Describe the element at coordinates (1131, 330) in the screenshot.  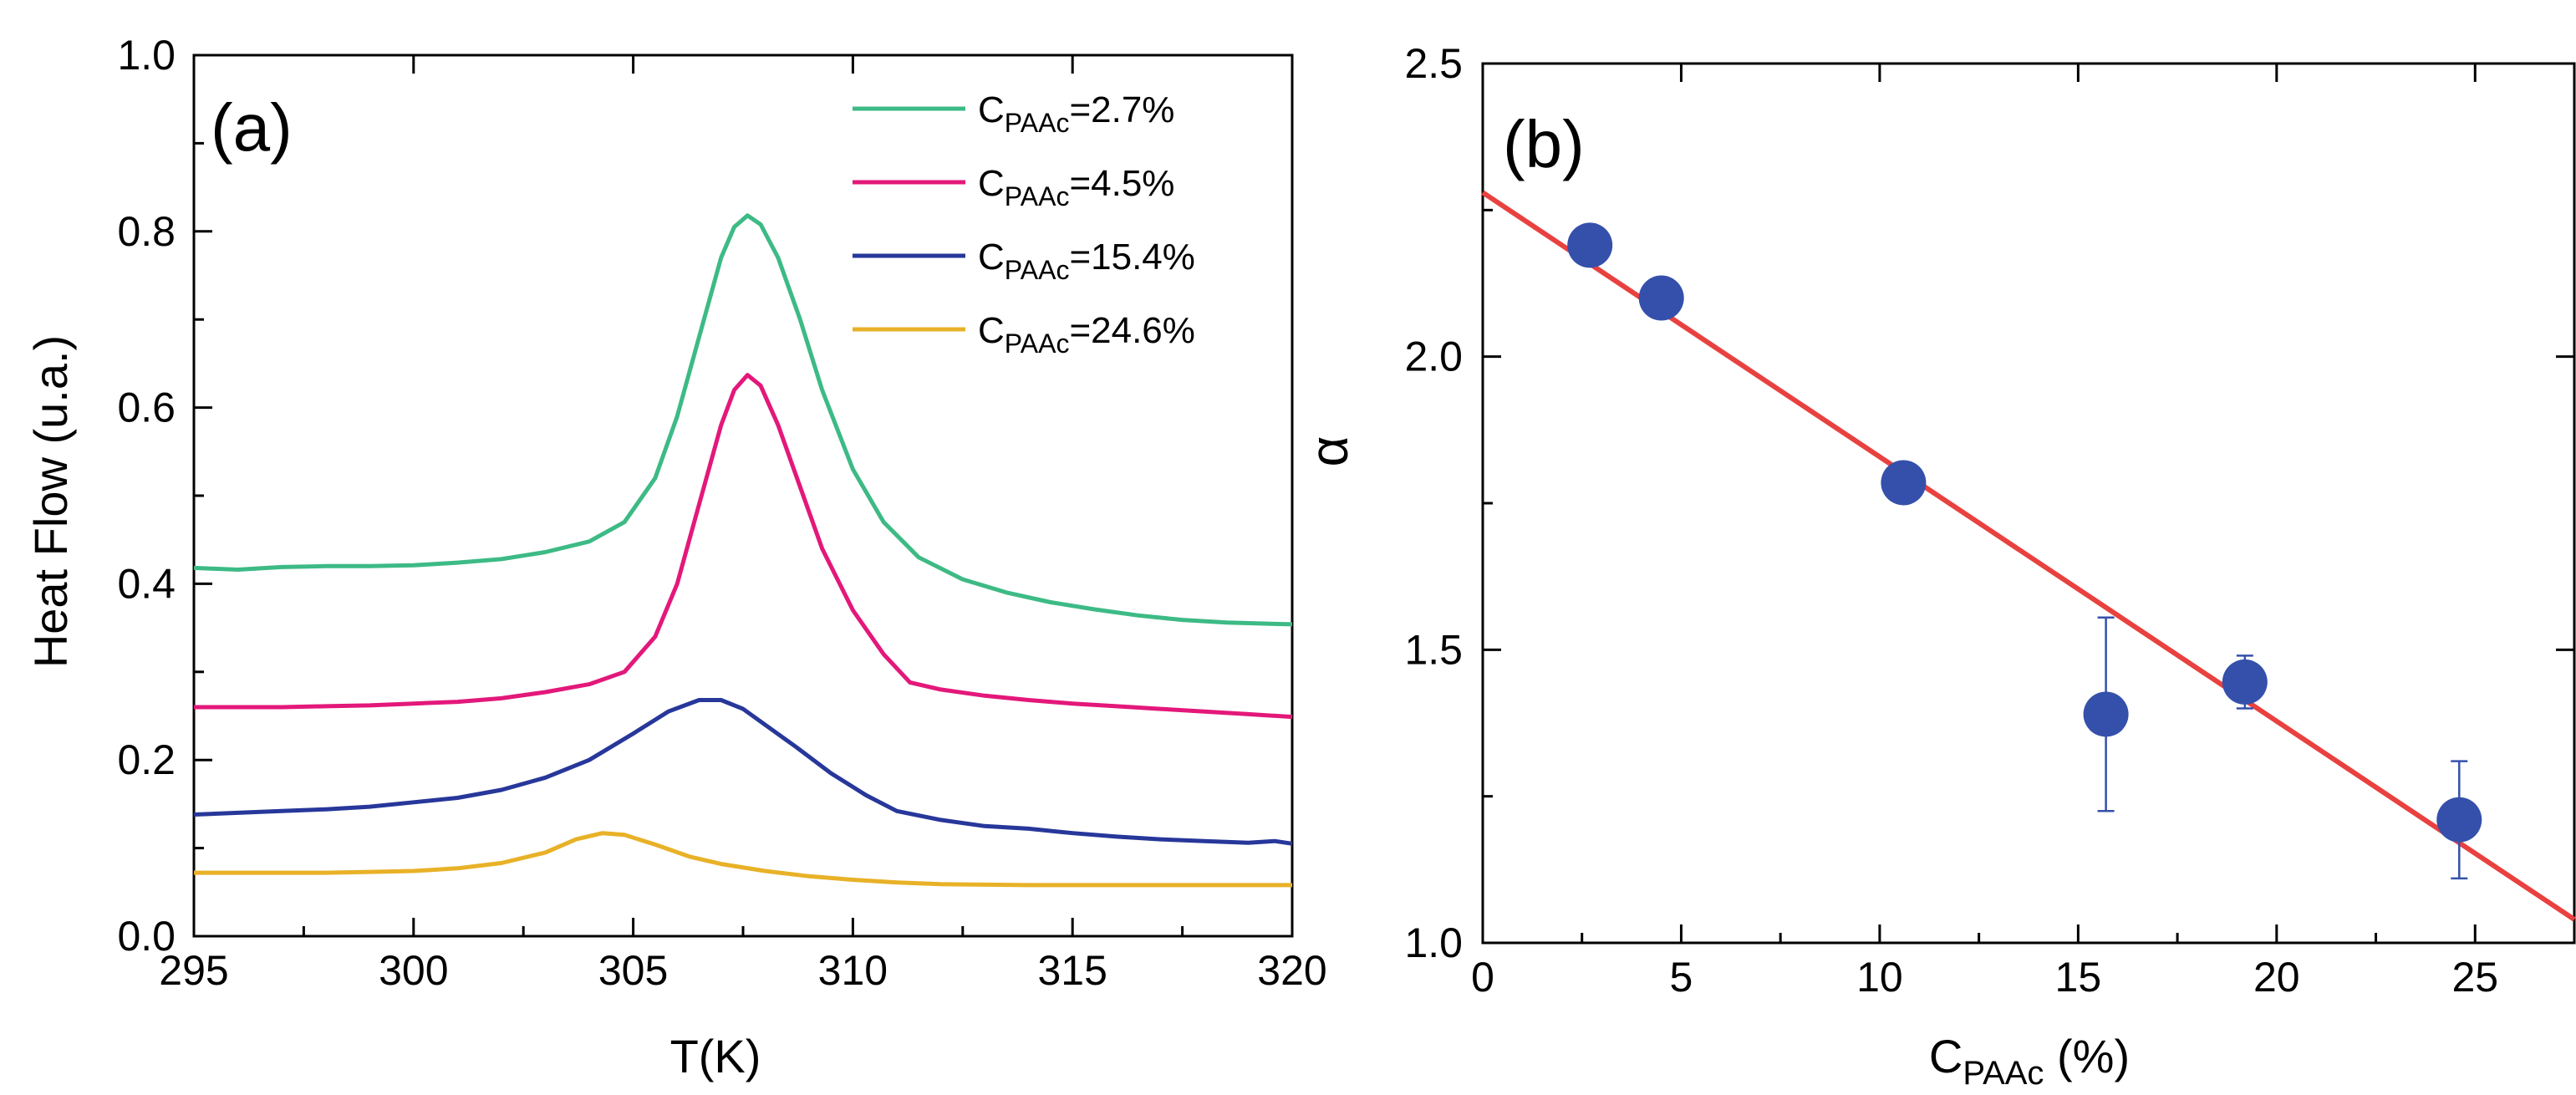
I see `legend-entry-value: =24.6%` at that location.